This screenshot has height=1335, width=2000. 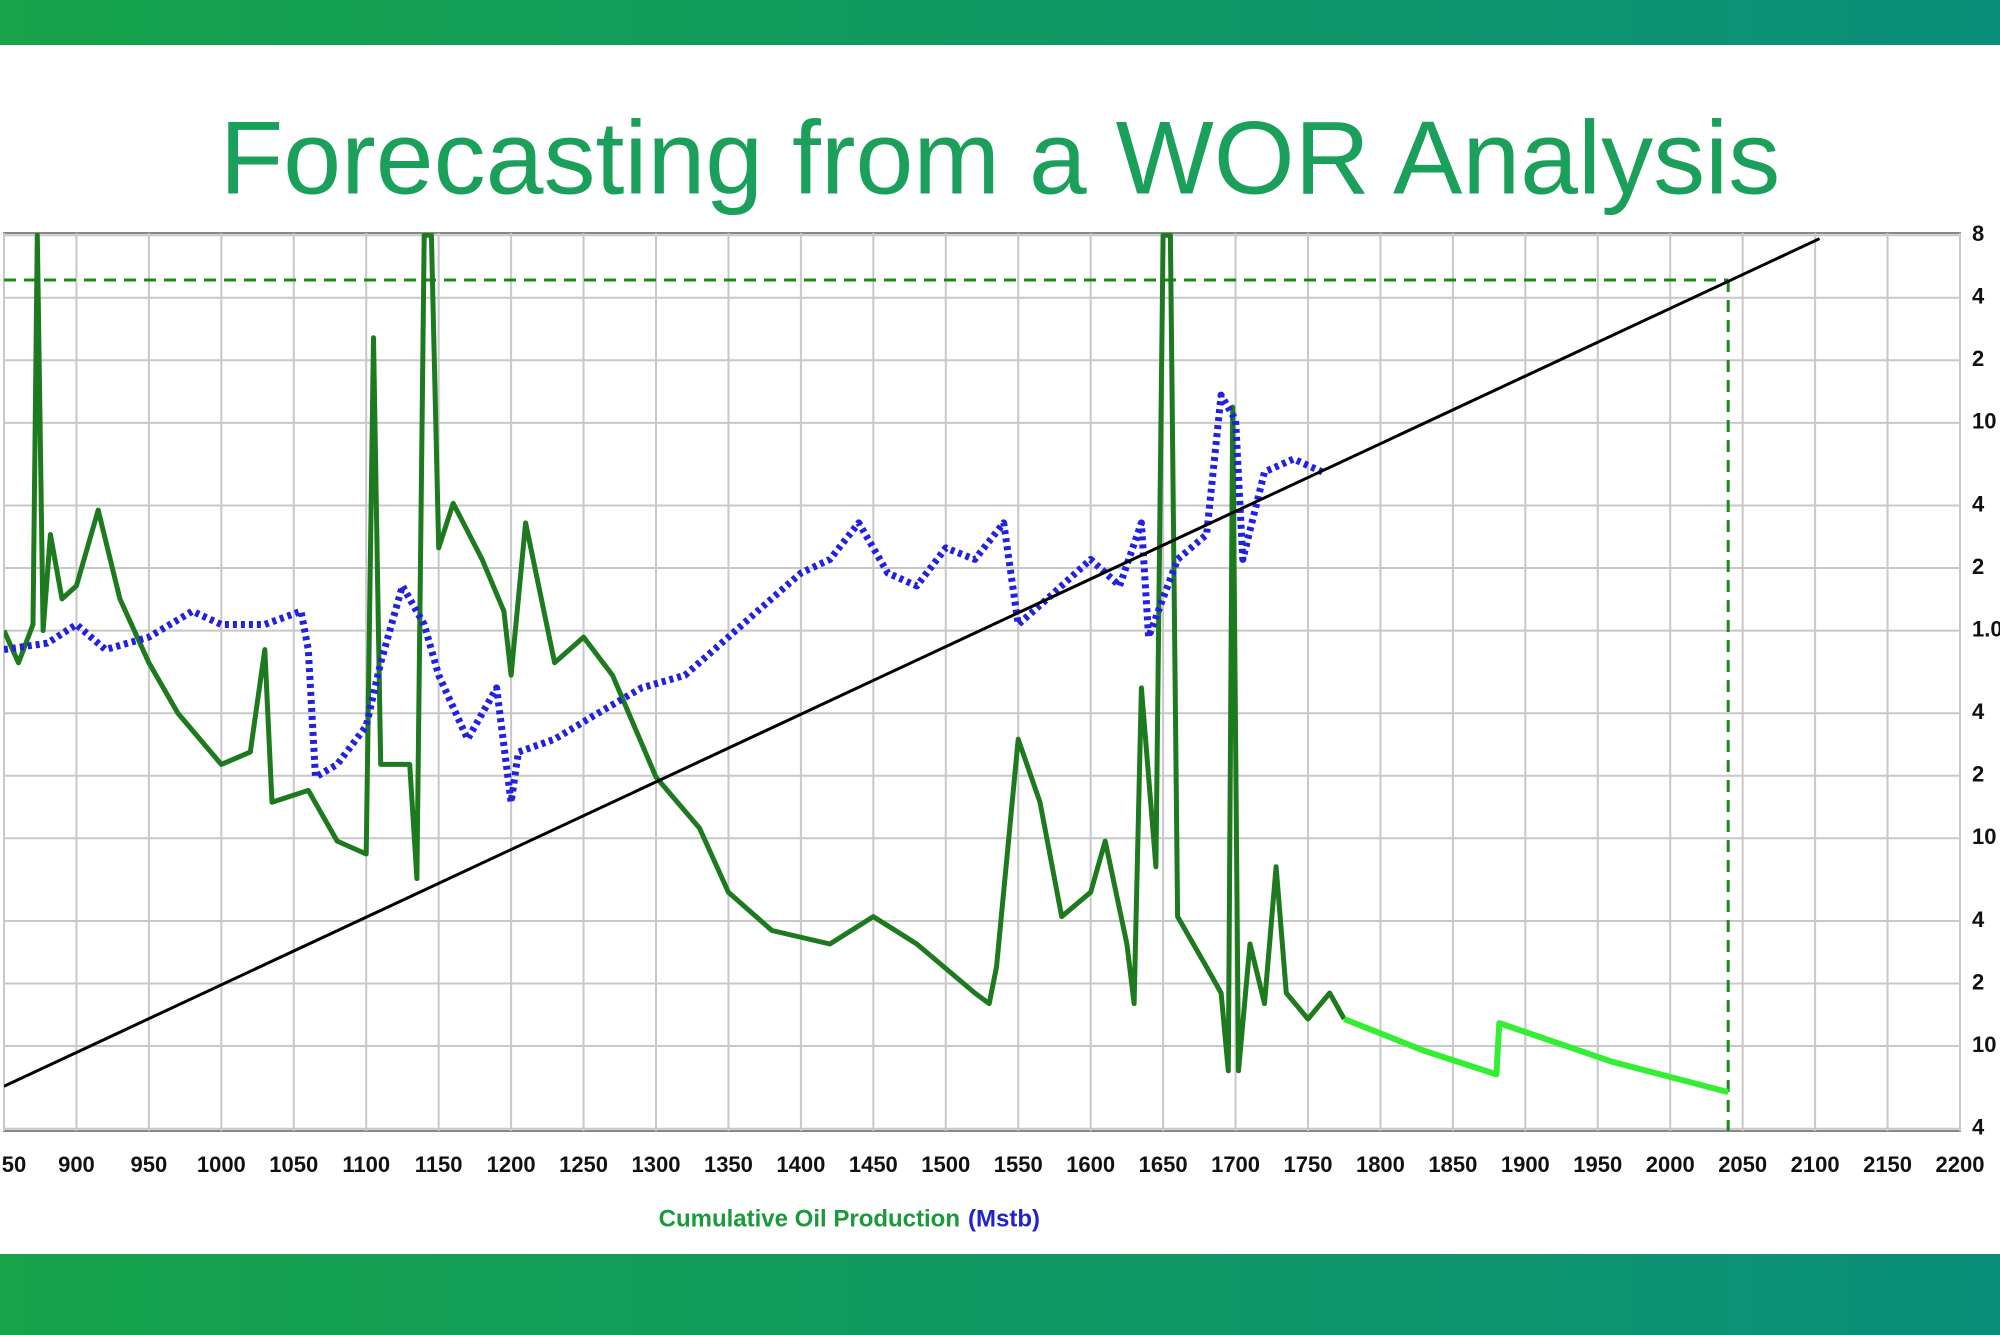 I want to click on y-tick-label: 8, so click(x=1978, y=233).